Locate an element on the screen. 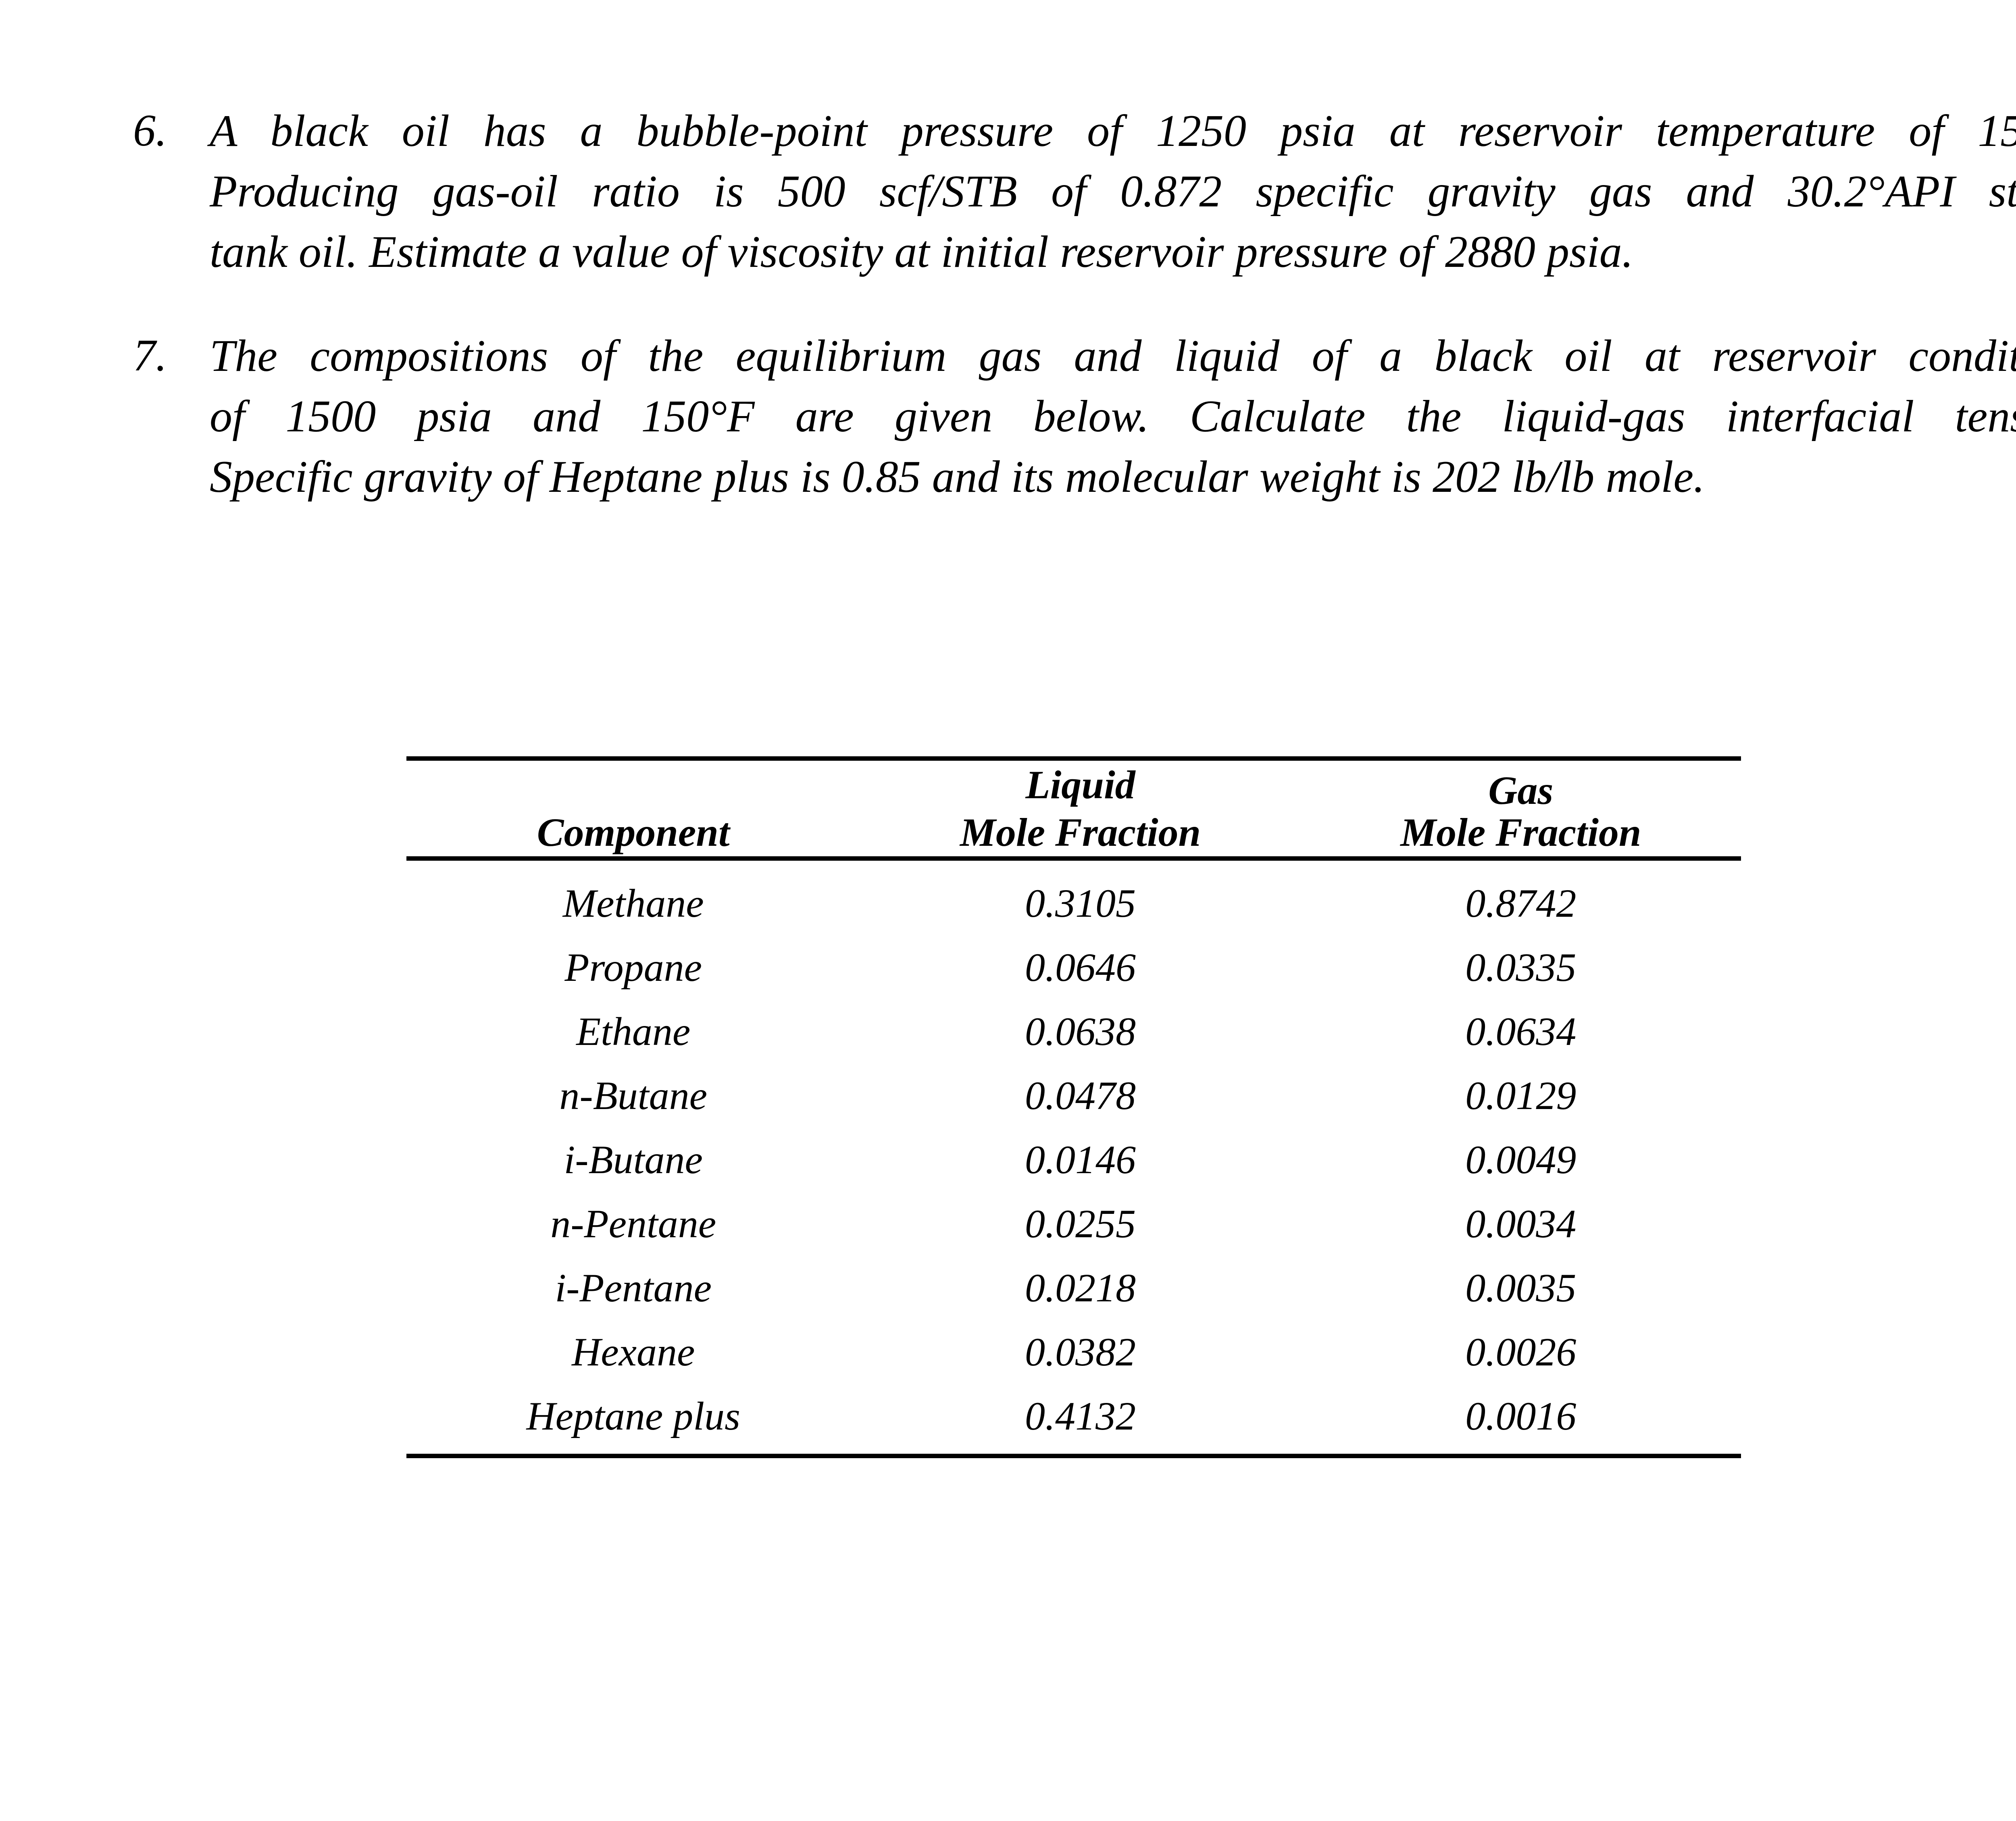 The width and height of the screenshot is (2016, 1821). table-row: i-Pentane 0.0218 0.0035 is located at coordinates (1074, 1288).